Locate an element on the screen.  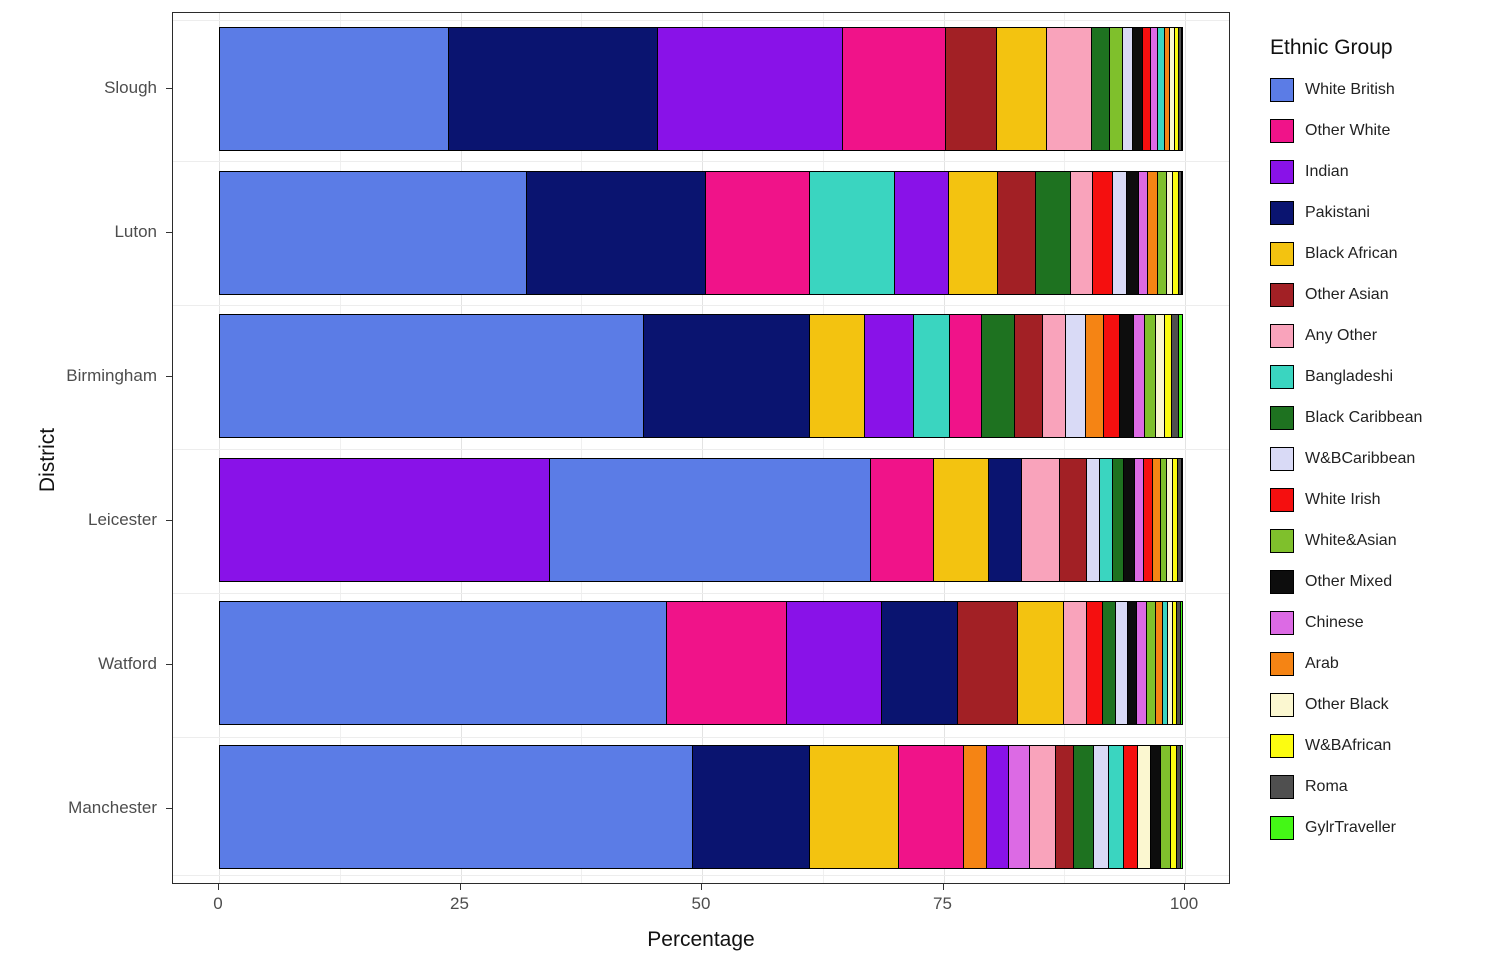
legend-label-arab: Arab is located at coordinates (1322, 663).